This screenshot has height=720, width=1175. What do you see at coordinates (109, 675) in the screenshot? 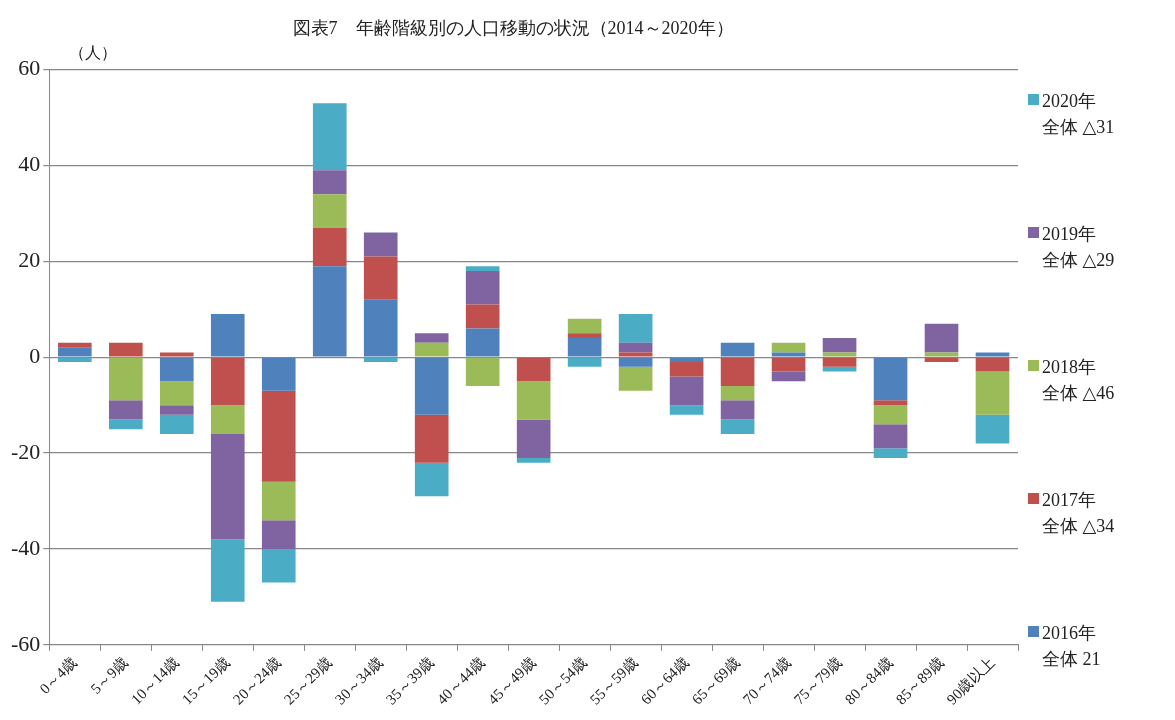
I see `x-tick-label: 5～9歳` at bounding box center [109, 675].